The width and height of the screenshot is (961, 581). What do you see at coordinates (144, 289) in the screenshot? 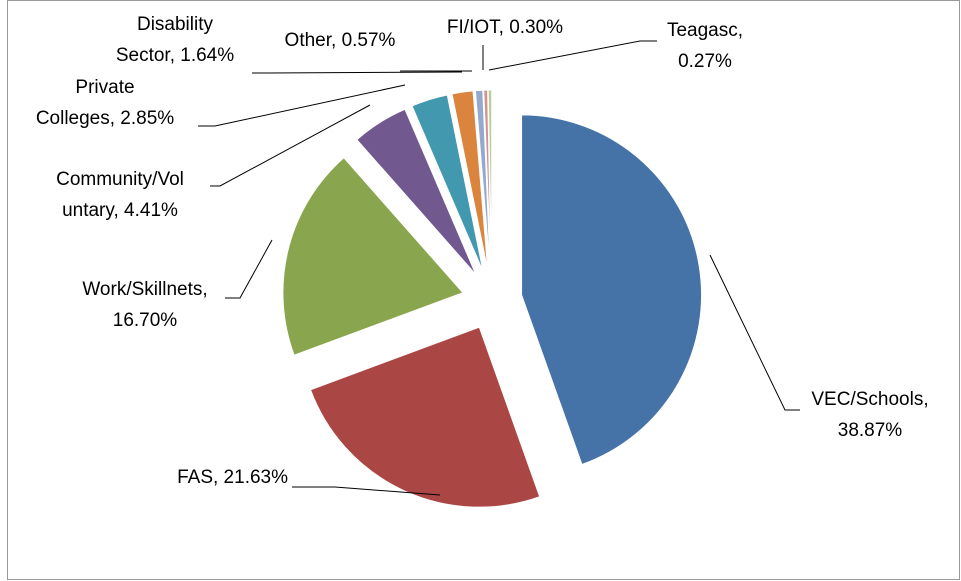
I see `data-label-line: Work/Skillnets,` at bounding box center [144, 289].